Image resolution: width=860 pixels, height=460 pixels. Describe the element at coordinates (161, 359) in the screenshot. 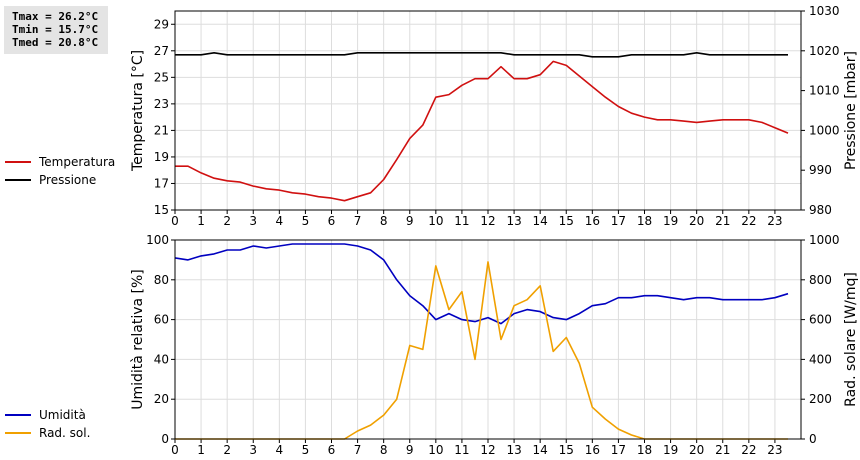

I see `y-tick-label: 40` at that location.